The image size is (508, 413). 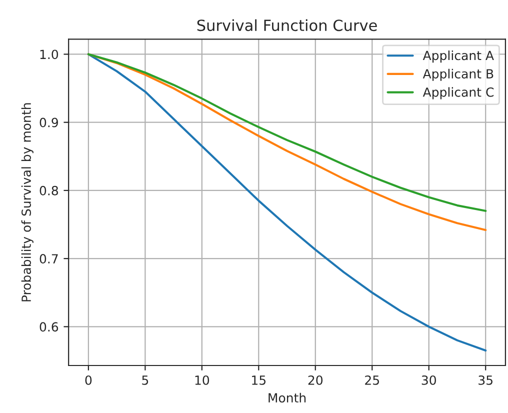 What do you see at coordinates (49, 191) in the screenshot?
I see `y-tick-label: 0.8` at bounding box center [49, 191].